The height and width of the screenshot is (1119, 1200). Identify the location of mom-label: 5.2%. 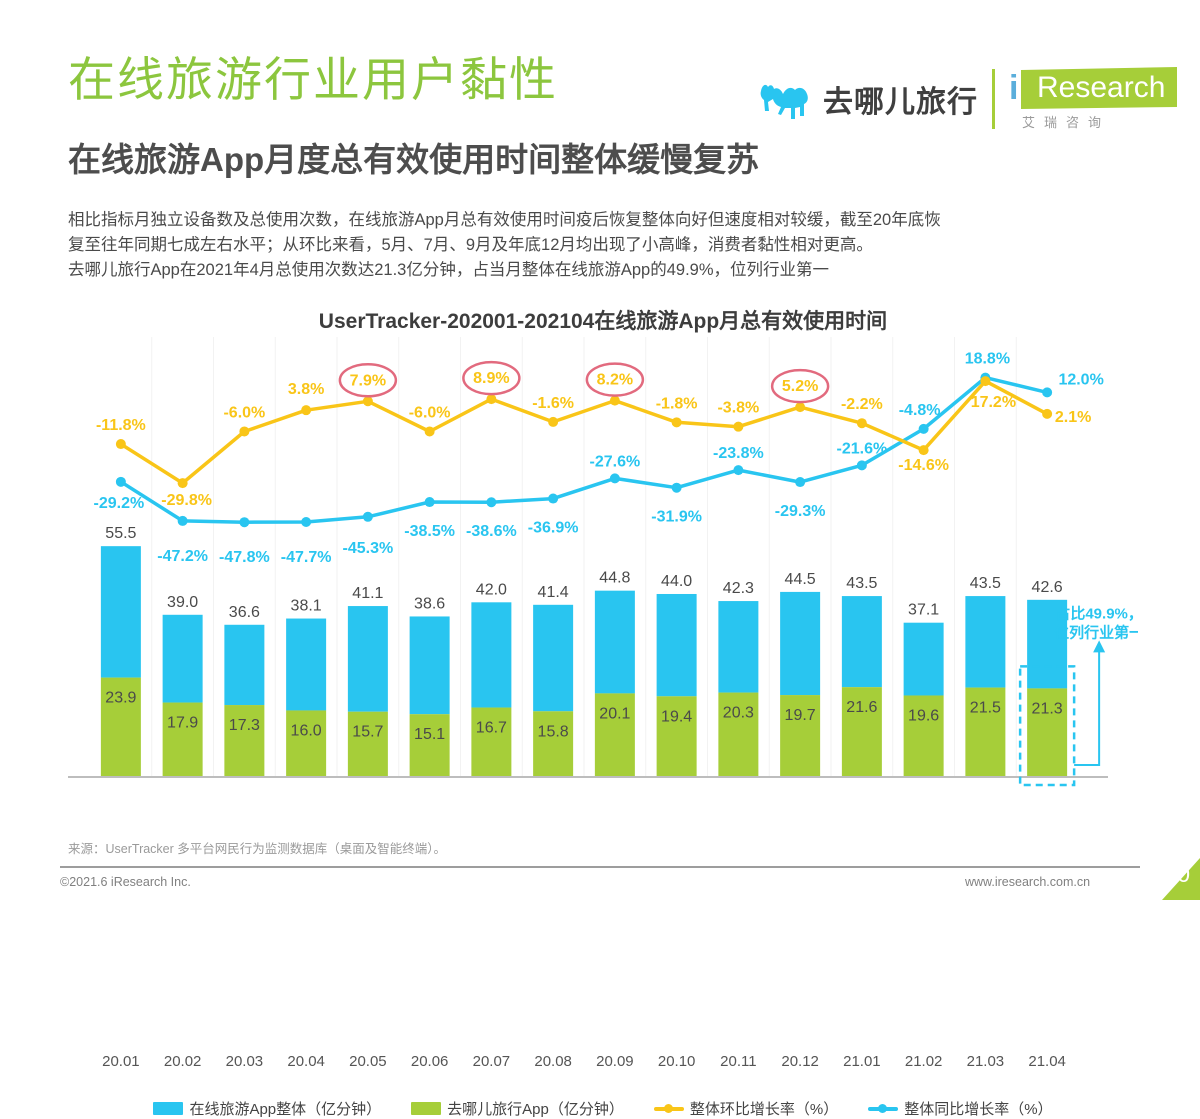
(800, 386).